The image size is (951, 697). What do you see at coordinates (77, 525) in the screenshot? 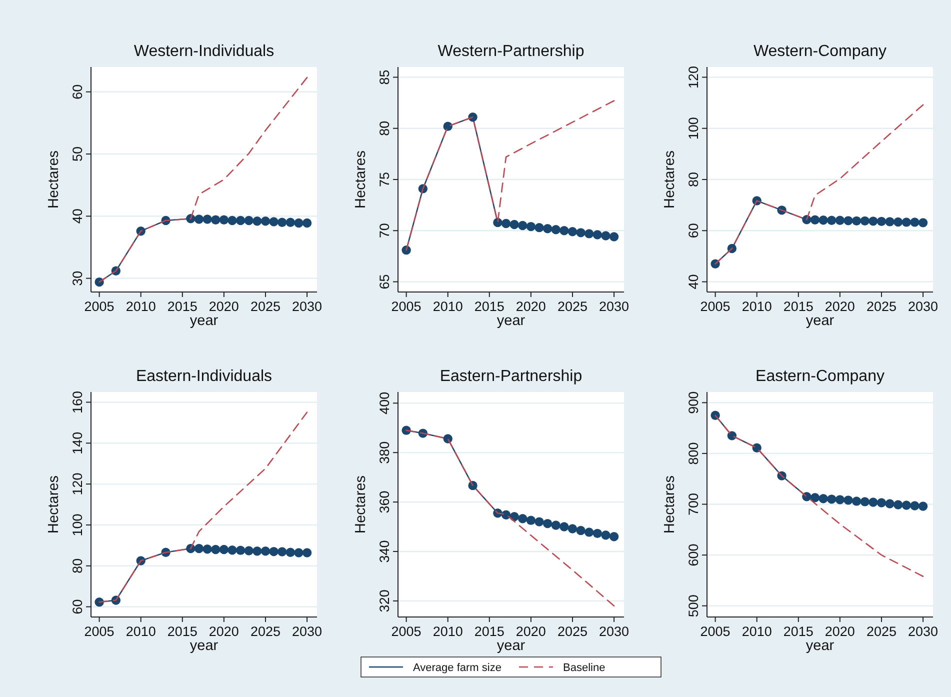
I see `y-tick-label: 100` at bounding box center [77, 525].